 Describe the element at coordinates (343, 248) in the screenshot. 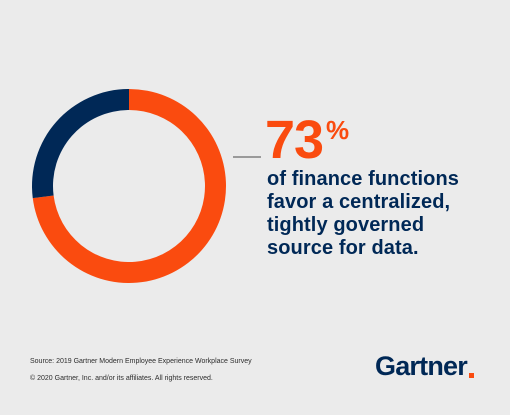

I see `stat-description-line: source for data.` at that location.